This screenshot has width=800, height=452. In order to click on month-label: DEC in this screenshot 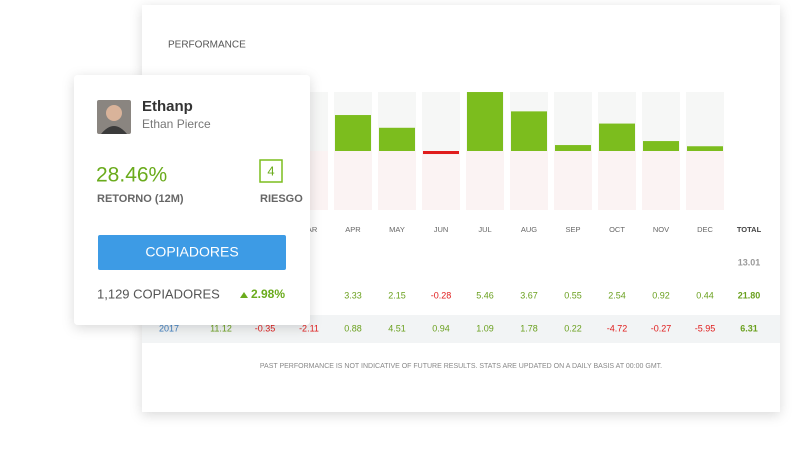, I will do `click(705, 229)`.